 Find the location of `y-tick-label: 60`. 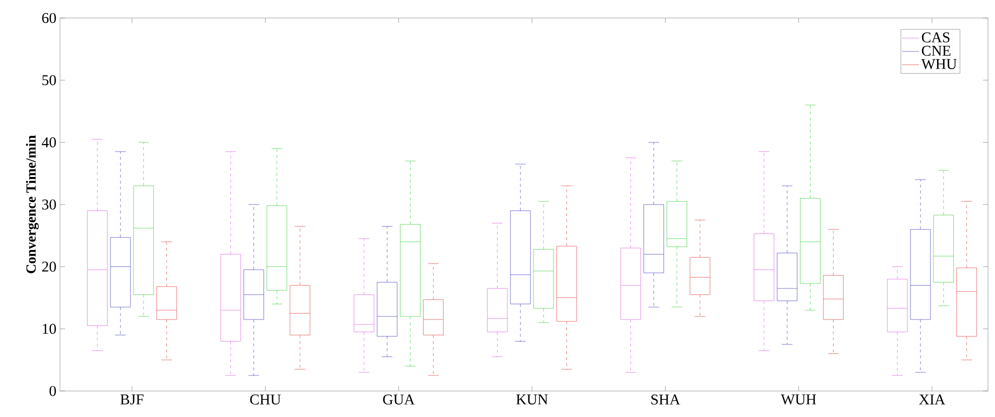

y-tick-label: 60 is located at coordinates (49, 18).